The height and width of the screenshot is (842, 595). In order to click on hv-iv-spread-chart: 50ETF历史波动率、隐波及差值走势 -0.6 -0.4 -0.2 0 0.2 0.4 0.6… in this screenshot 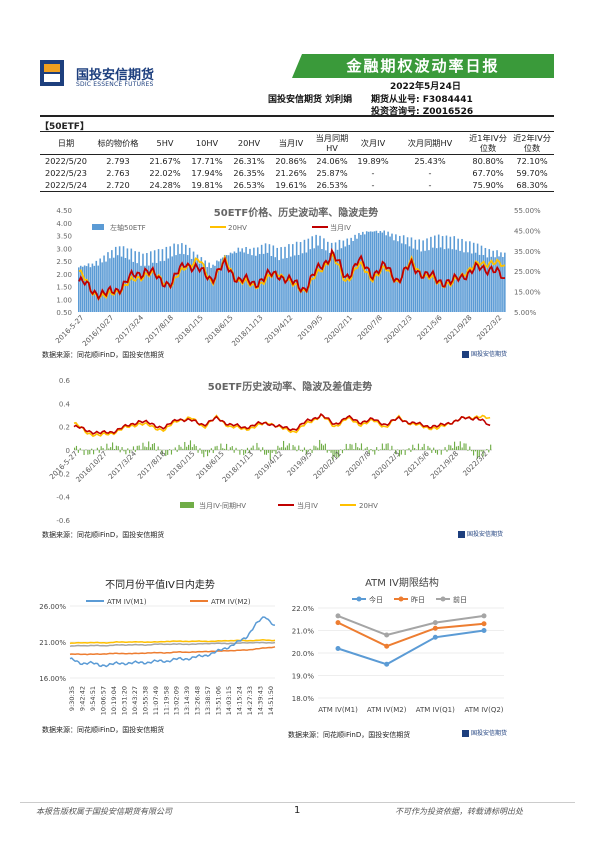, I will do `click(270, 450)`.